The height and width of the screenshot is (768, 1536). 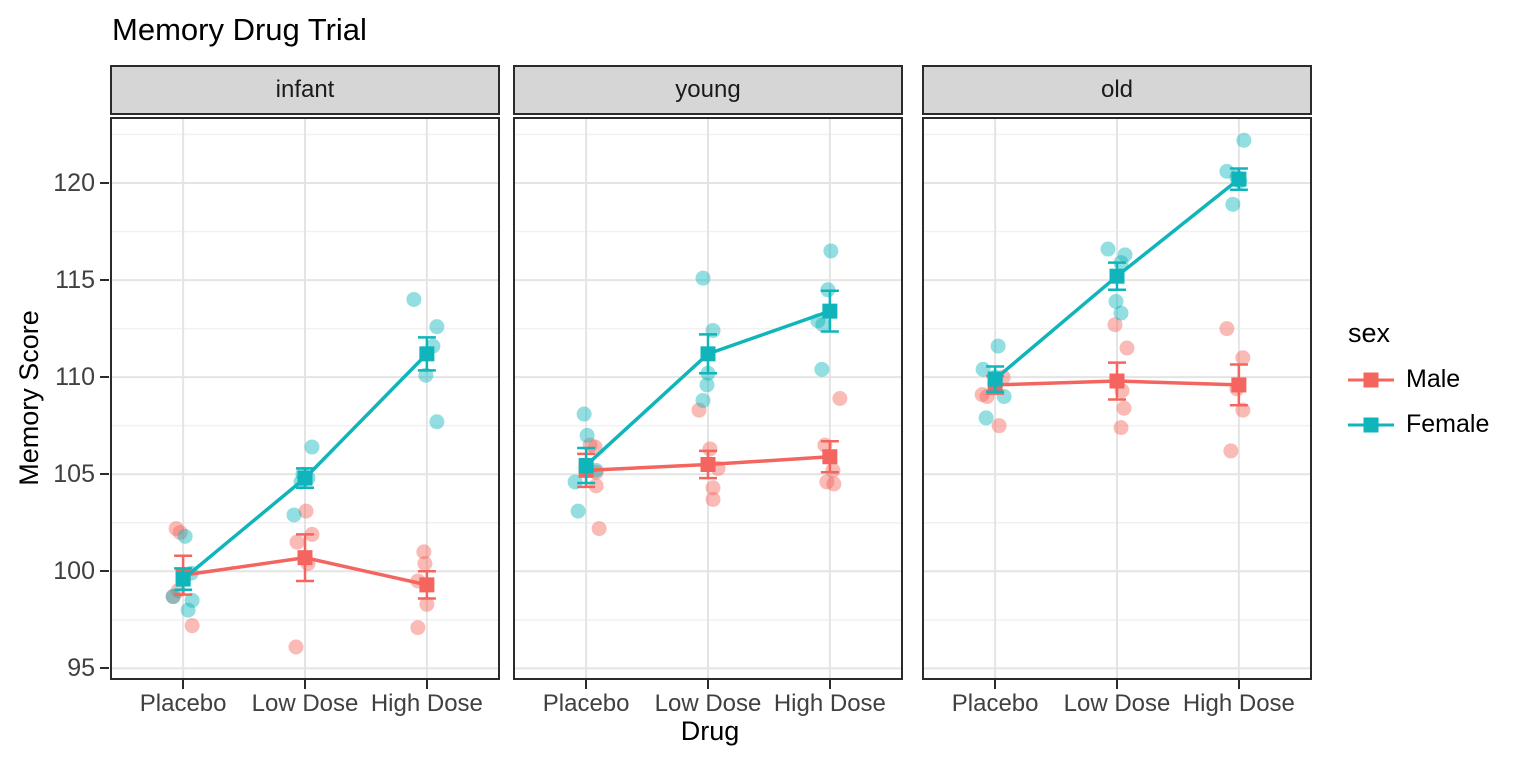 What do you see at coordinates (1418, 402) in the screenshot?
I see `legend-items: Male Female` at bounding box center [1418, 402].